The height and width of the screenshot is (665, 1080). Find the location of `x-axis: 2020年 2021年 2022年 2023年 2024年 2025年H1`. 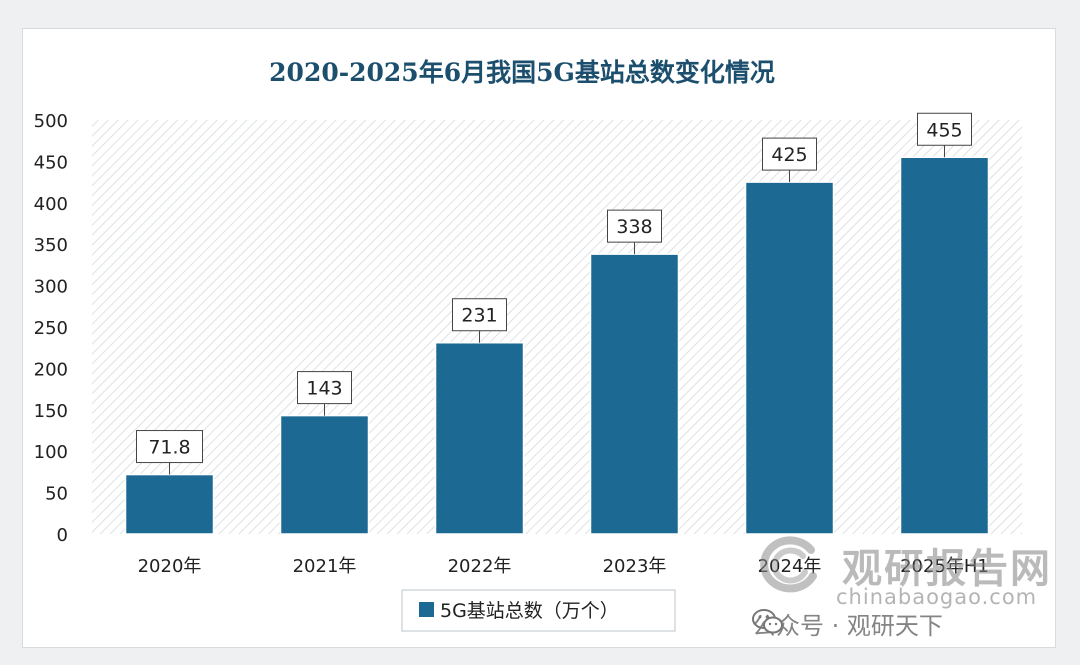

x-axis: 2020年 2021年 2022年 2023年 2024年 2025年H1 is located at coordinates (563, 566).